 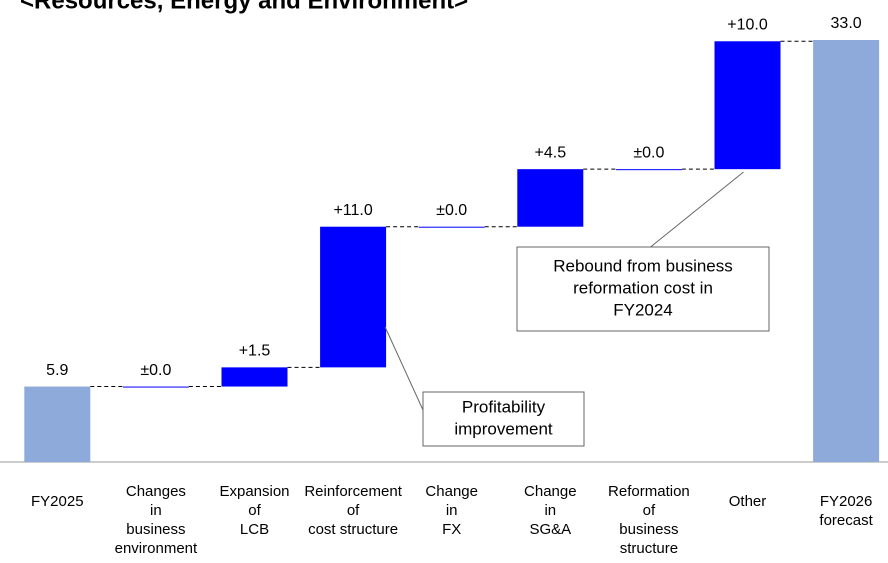 What do you see at coordinates (643, 265) in the screenshot?
I see `annotation-text: Rebound from business` at bounding box center [643, 265].